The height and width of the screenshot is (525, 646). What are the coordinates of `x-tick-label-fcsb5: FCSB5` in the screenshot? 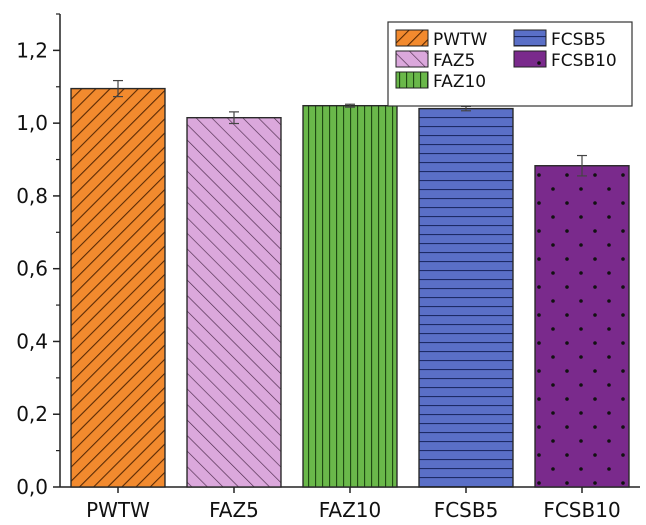 It's located at (466, 510).